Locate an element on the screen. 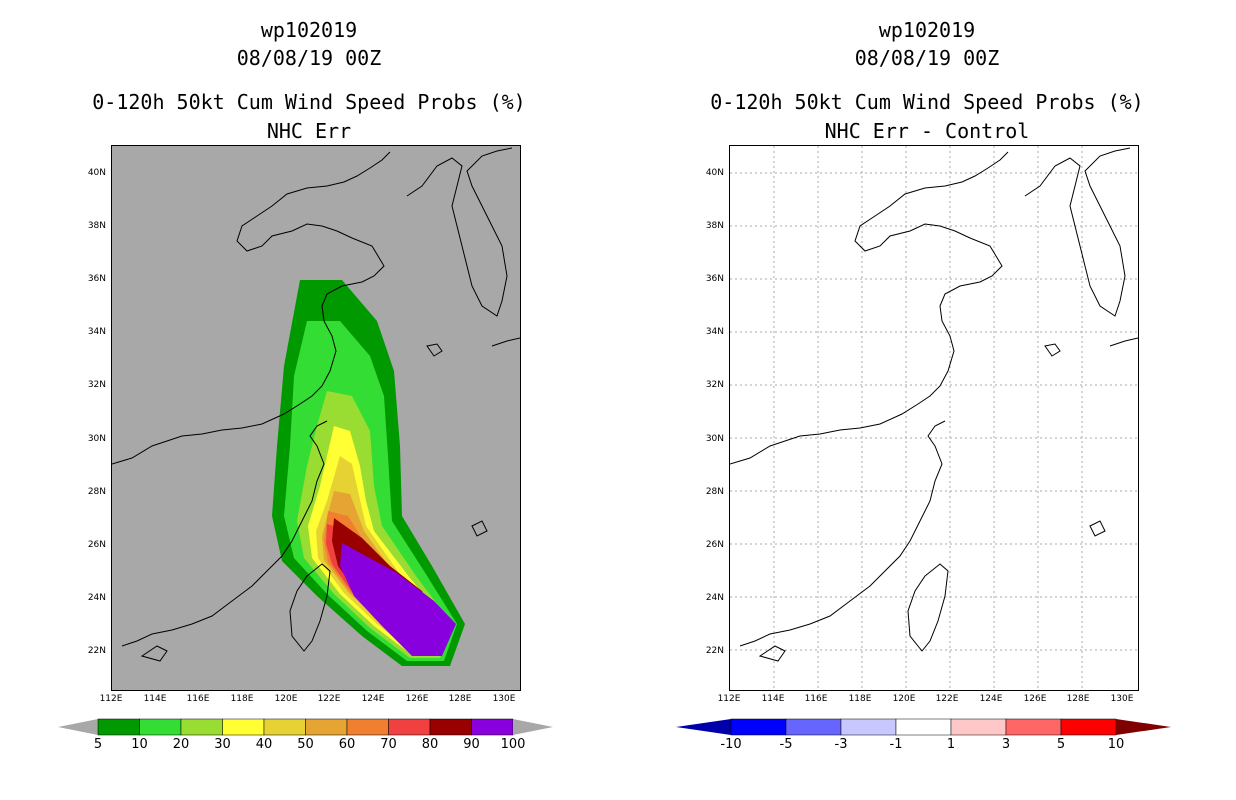  right-lat-26: 26N is located at coordinates (714, 545).